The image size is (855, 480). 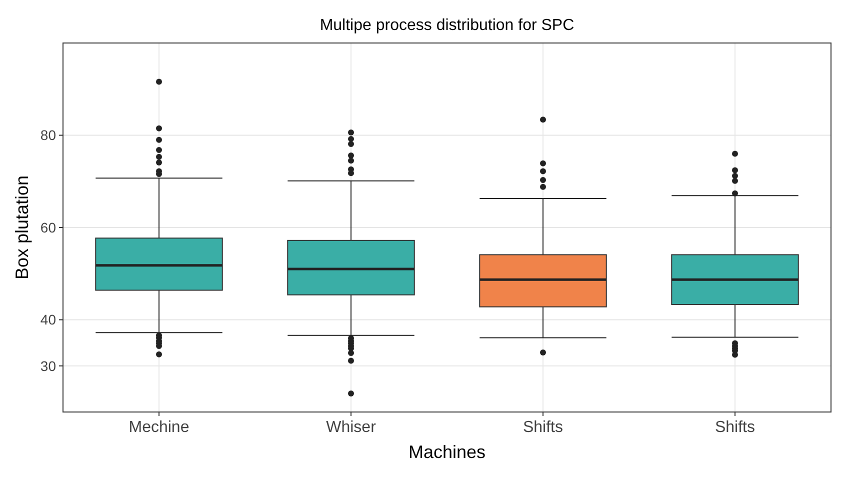 What do you see at coordinates (447, 25) in the screenshot?
I see `chart-title: Multipe process distribution for SPC` at bounding box center [447, 25].